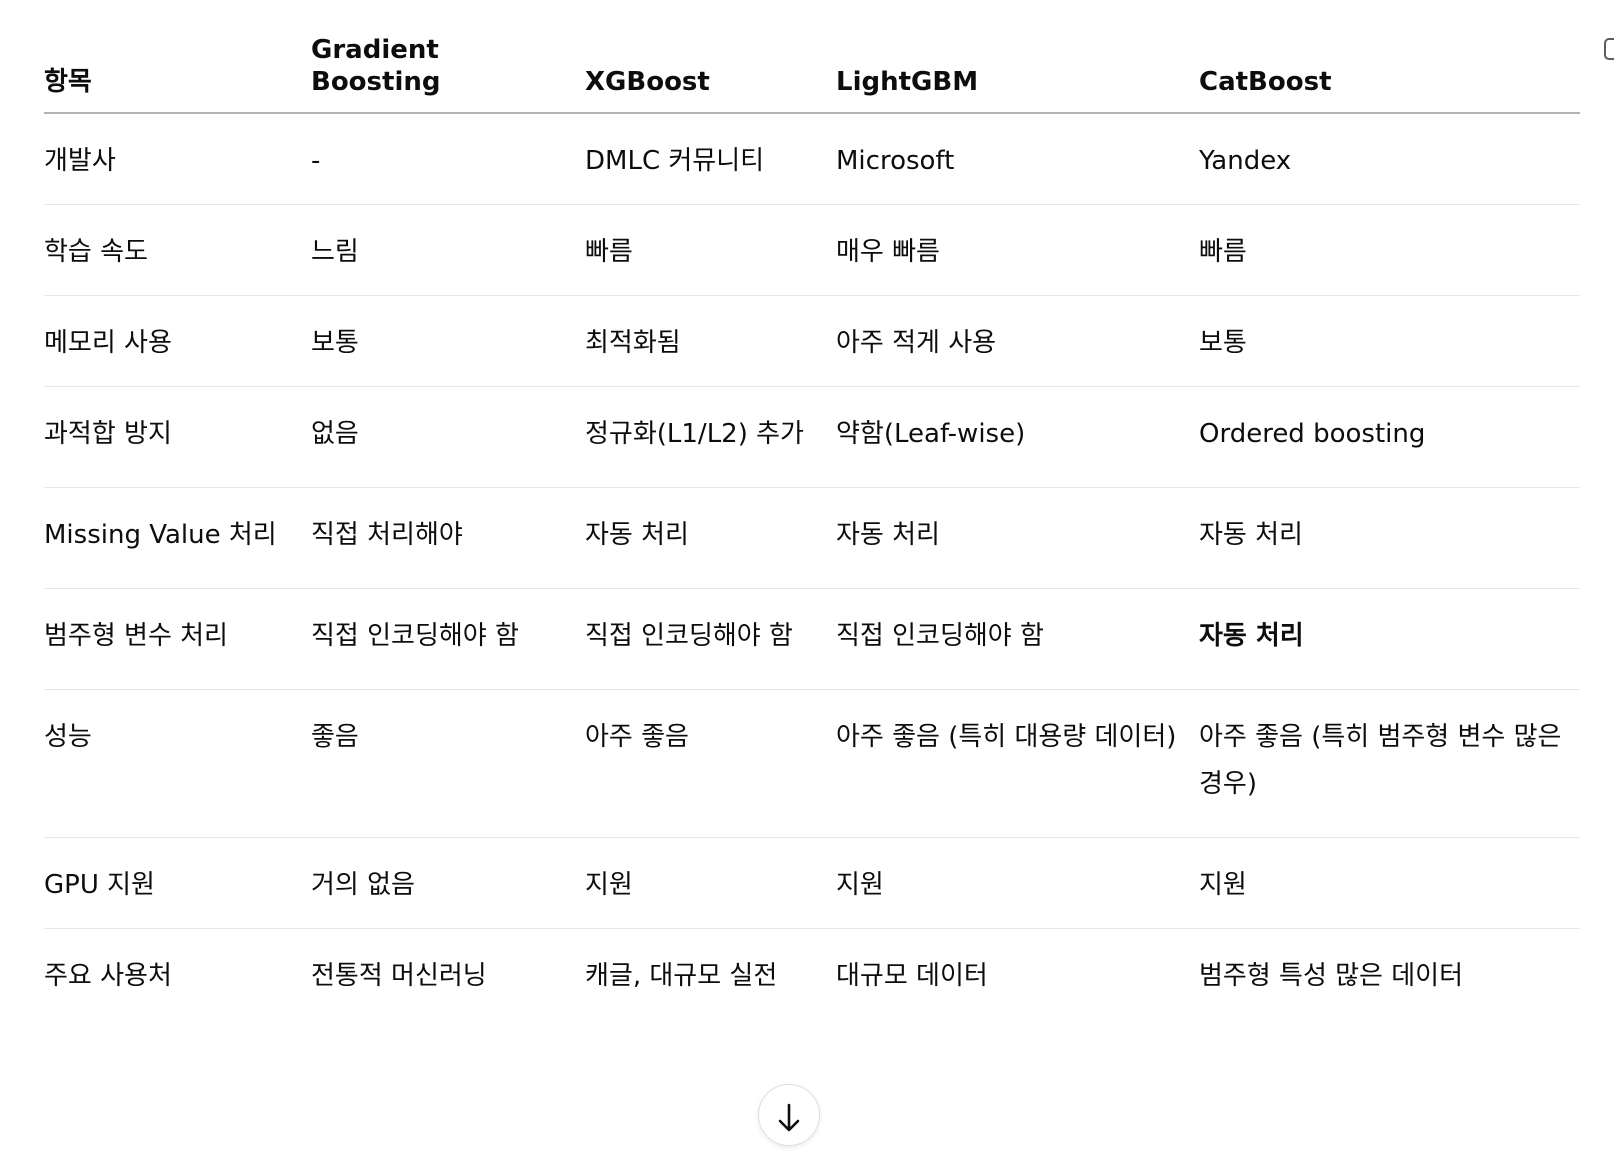  I want to click on scroll-down-button, so click(789, 1115).